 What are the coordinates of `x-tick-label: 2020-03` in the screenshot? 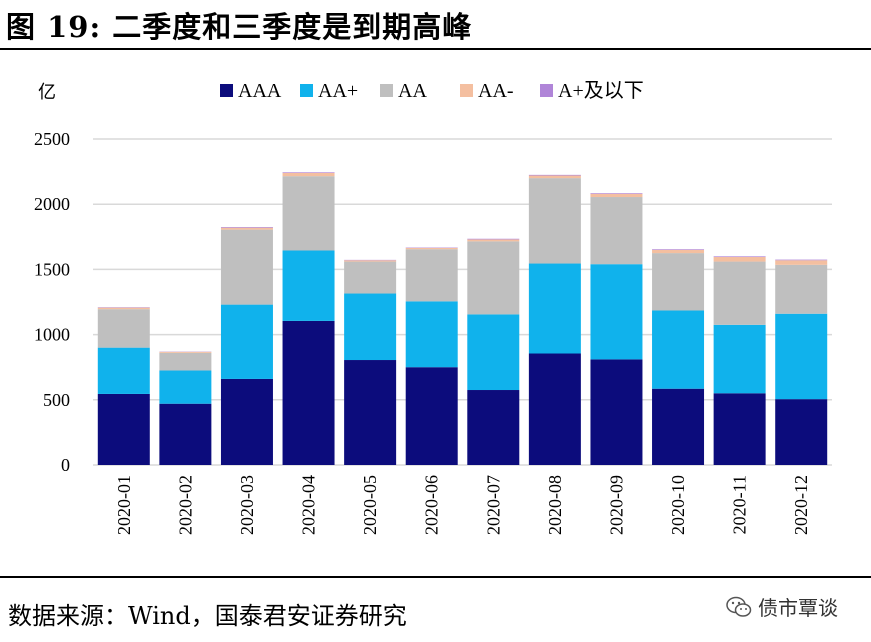 It's located at (247, 505).